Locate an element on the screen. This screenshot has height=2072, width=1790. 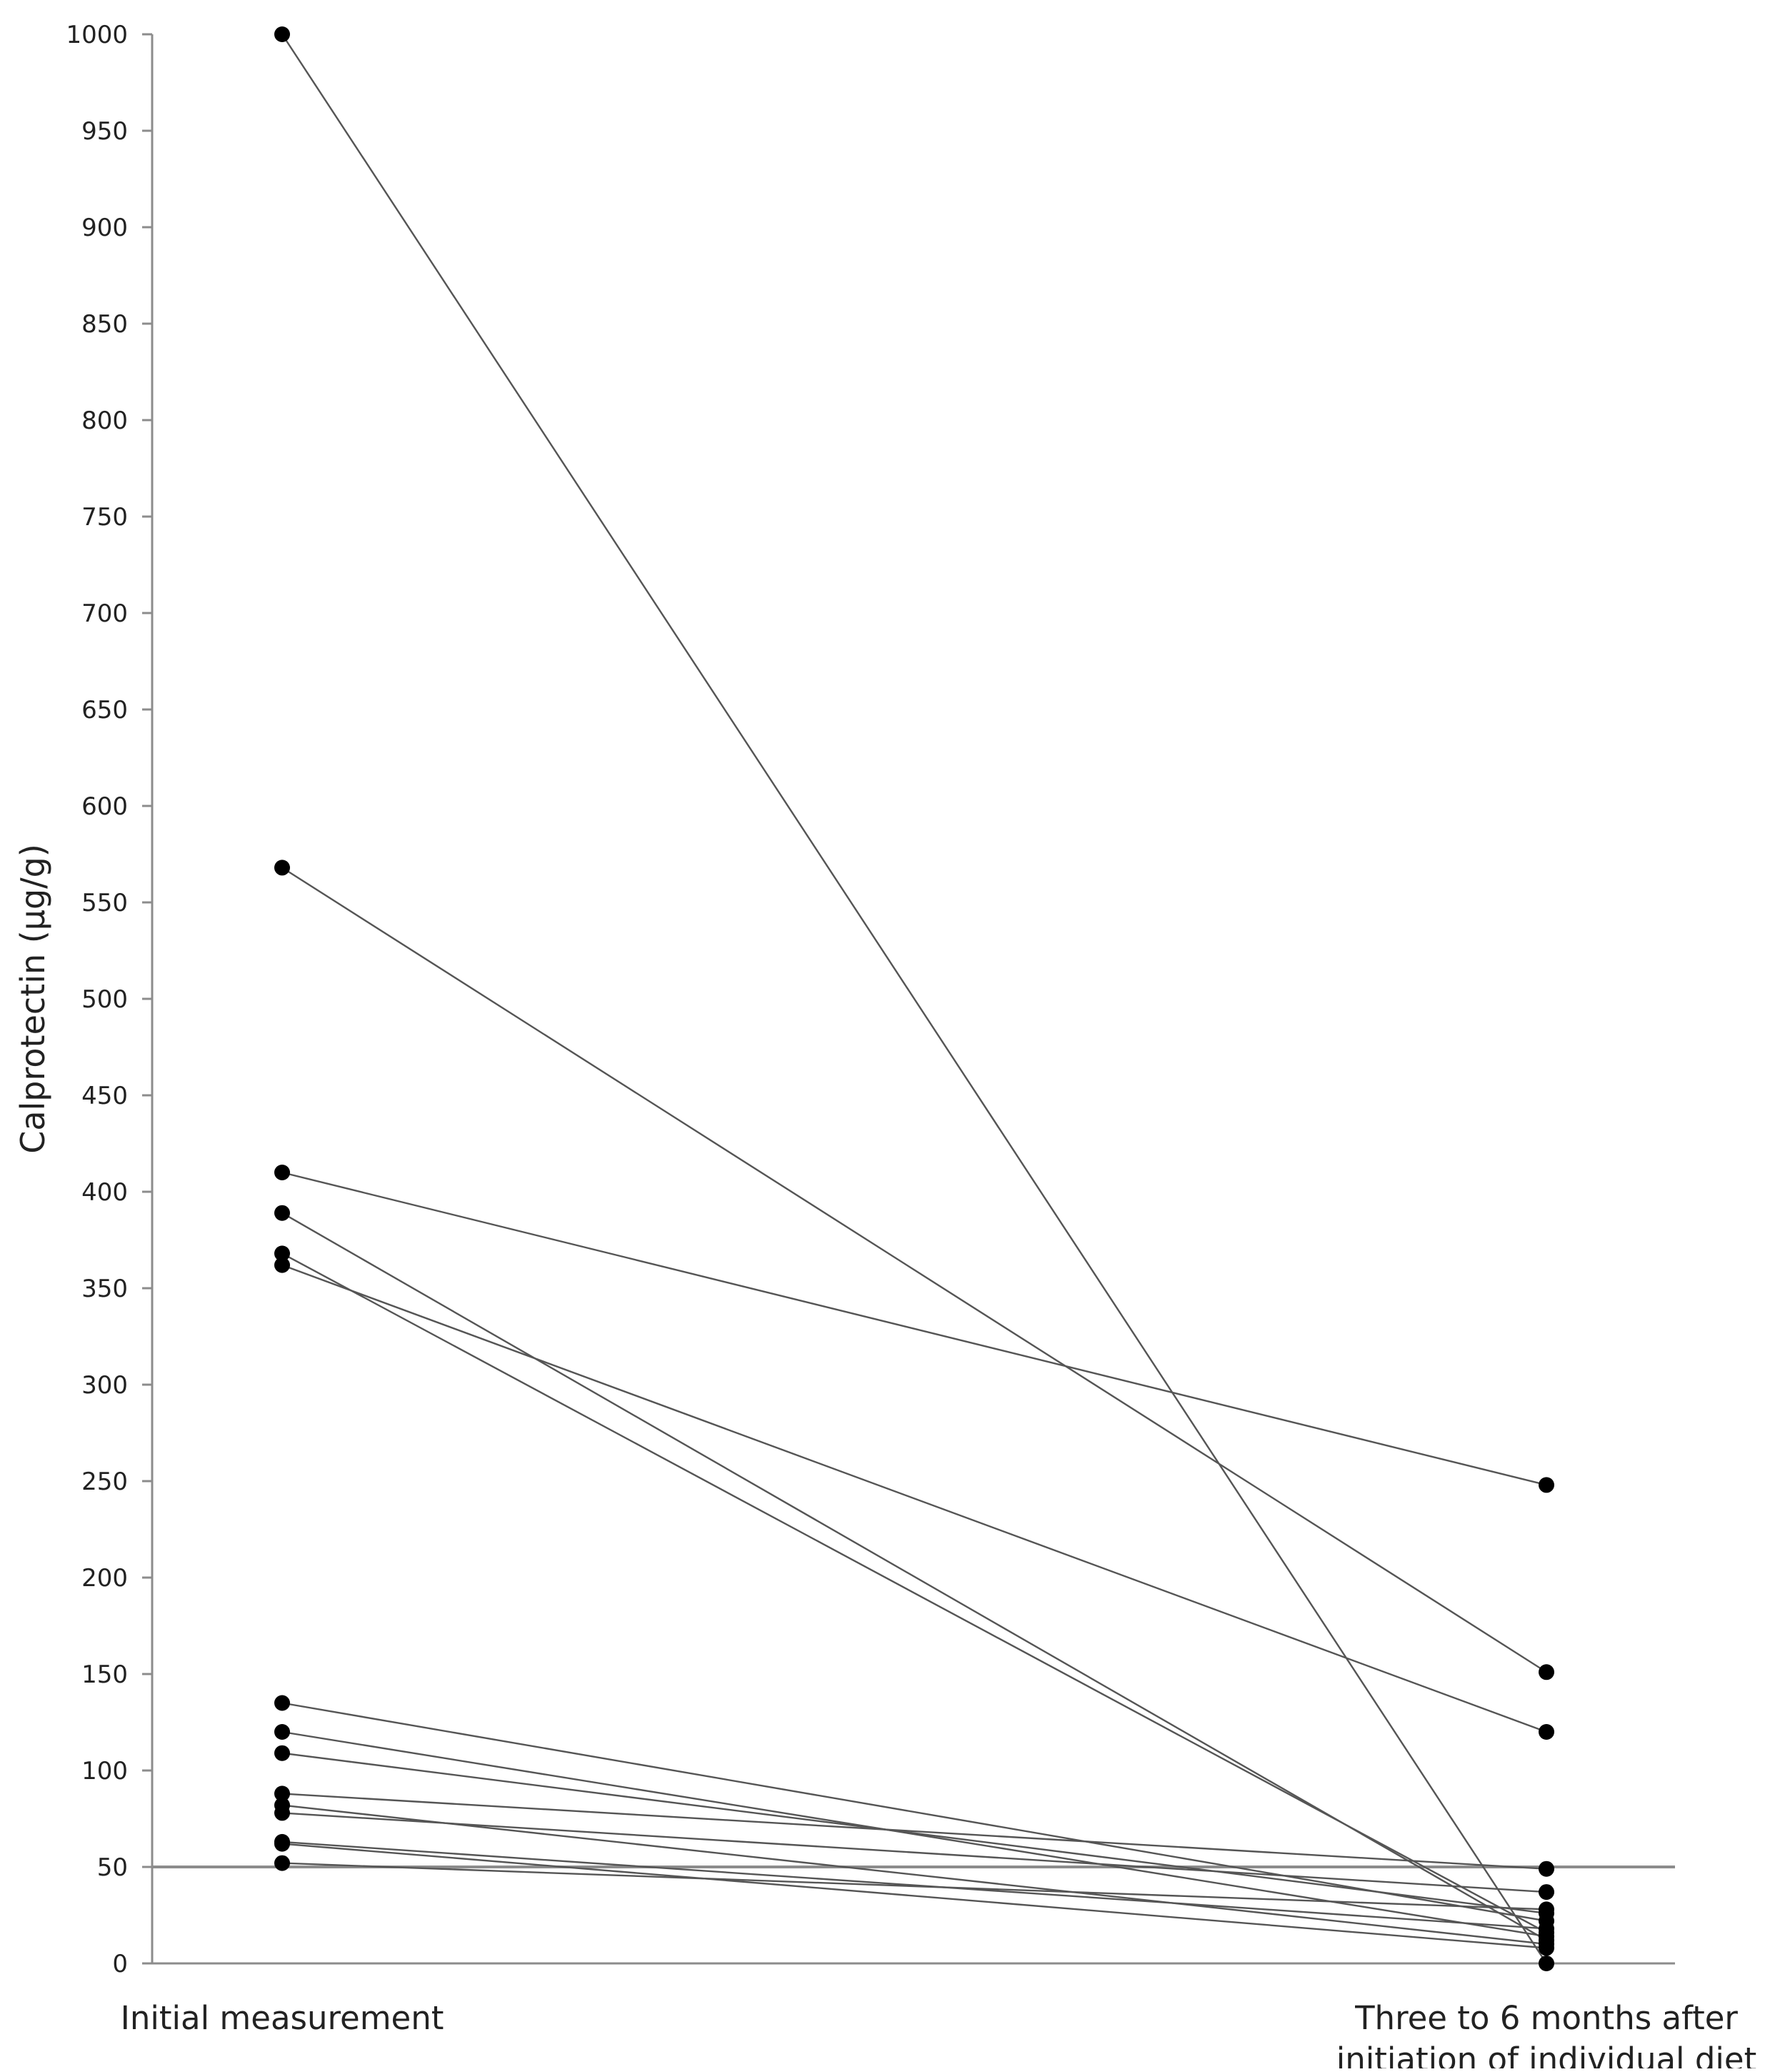
x-category-label: Initial measurement is located at coordinates (282, 2018).